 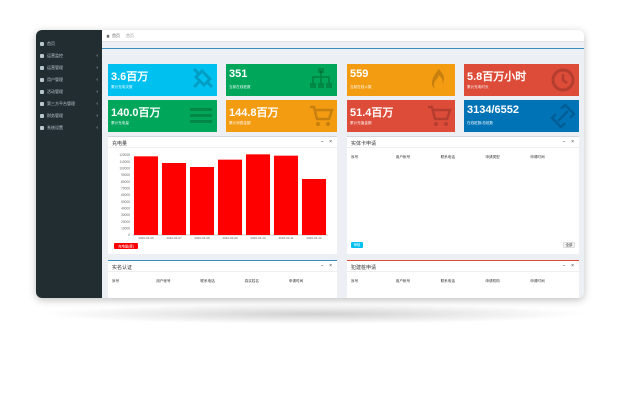 I want to click on clock-icon, so click(x=563, y=80).